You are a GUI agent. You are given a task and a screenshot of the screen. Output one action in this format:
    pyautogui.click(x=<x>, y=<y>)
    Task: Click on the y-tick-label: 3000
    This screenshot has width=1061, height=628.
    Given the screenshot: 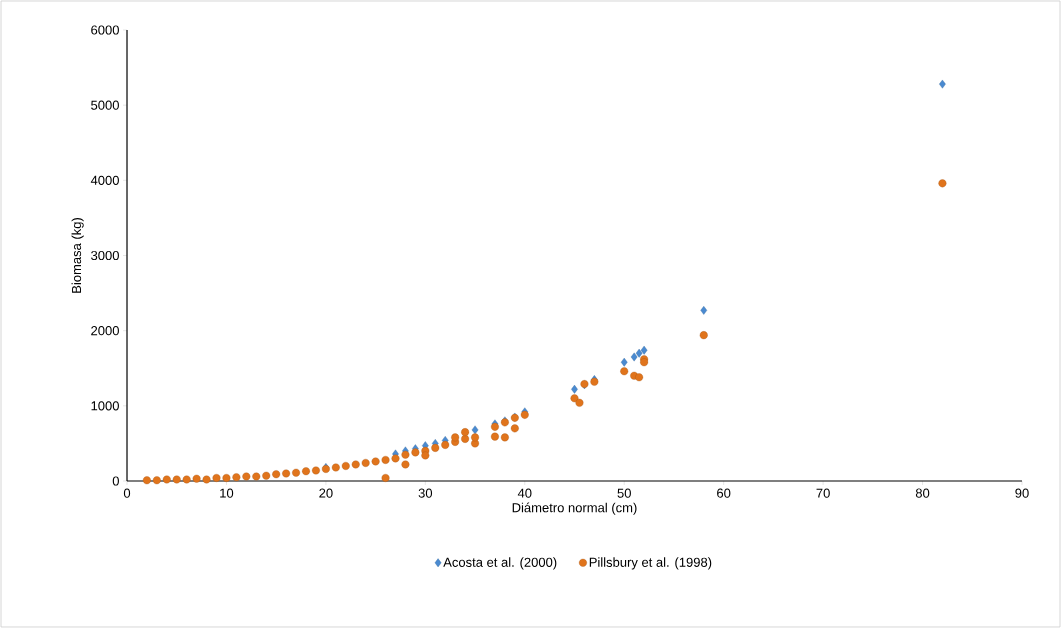 What is the action you would take?
    pyautogui.click(x=105, y=255)
    